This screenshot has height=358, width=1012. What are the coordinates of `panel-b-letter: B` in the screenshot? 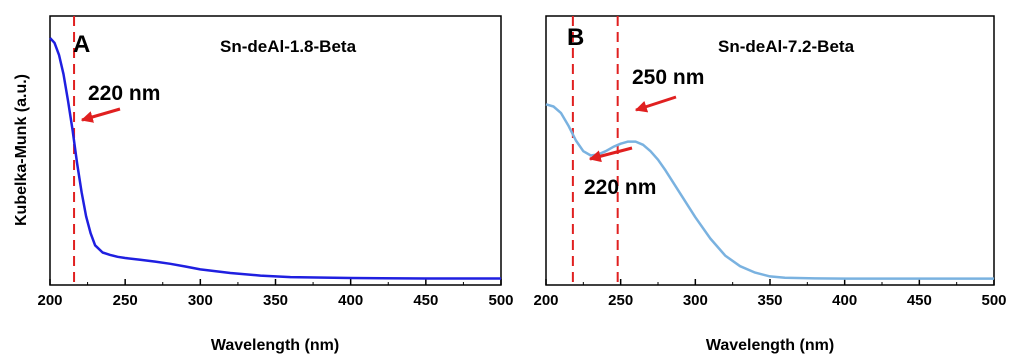 It's located at (575, 37).